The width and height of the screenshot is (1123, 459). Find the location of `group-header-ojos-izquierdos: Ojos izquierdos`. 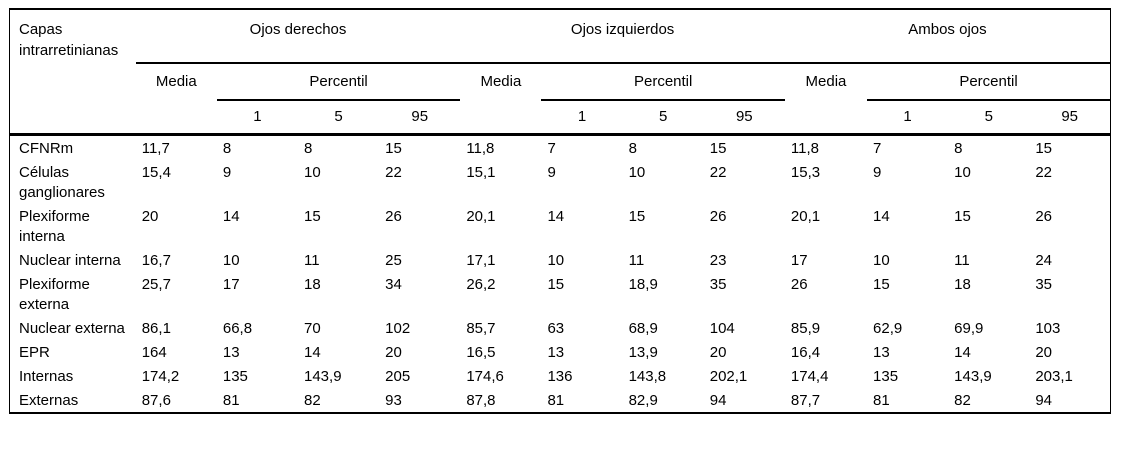

group-header-ojos-izquierdos: Ojos izquierdos is located at coordinates (622, 36).